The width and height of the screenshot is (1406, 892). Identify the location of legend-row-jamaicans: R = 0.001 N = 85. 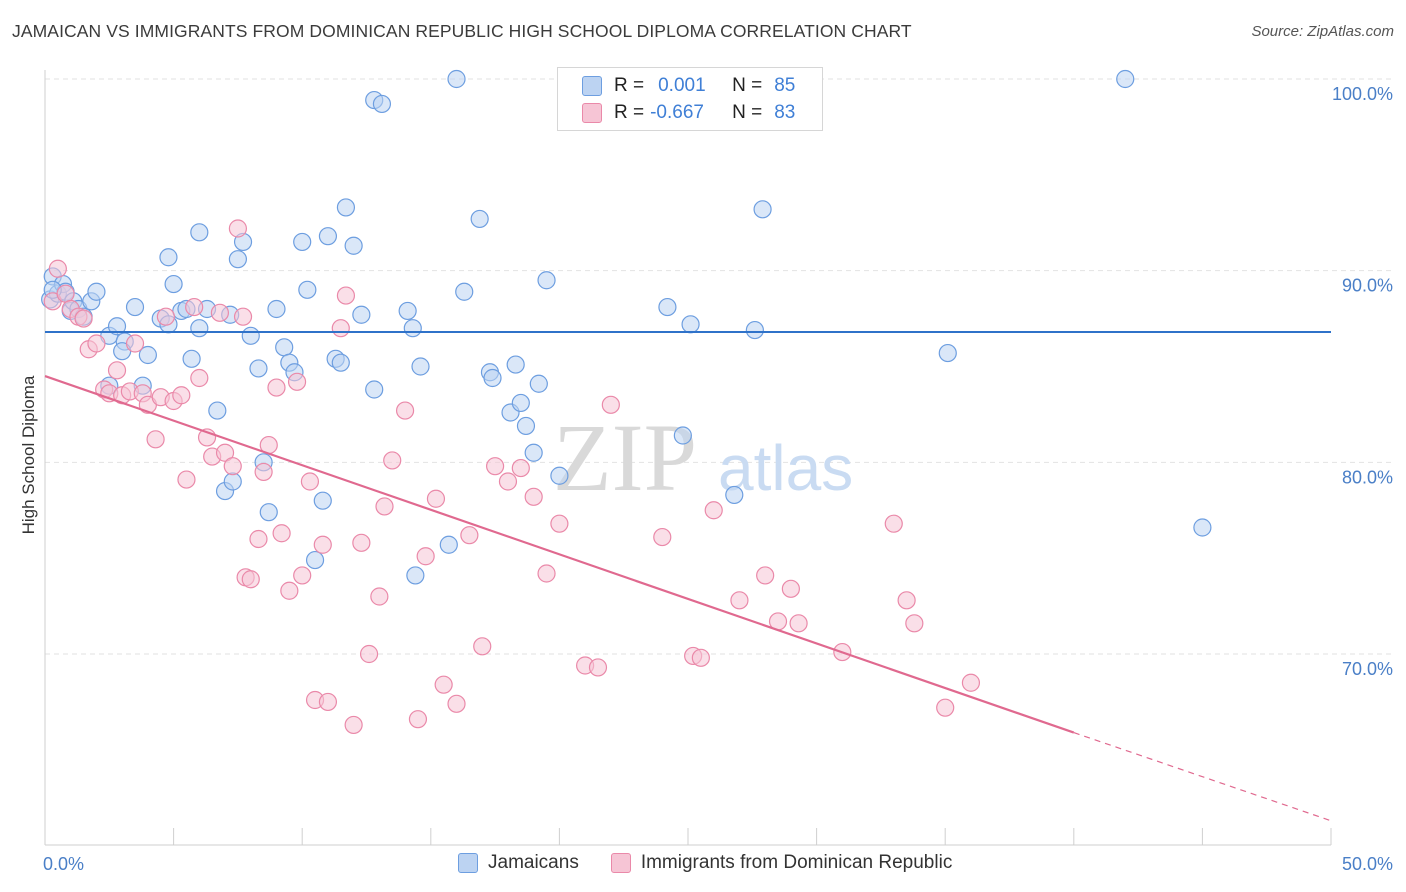
(688, 86).